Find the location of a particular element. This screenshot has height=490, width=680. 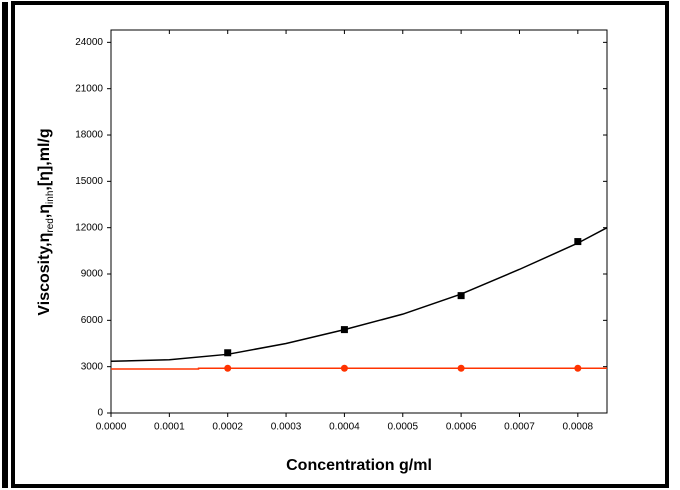

y-label-part: inh is located at coordinates (50, 197).